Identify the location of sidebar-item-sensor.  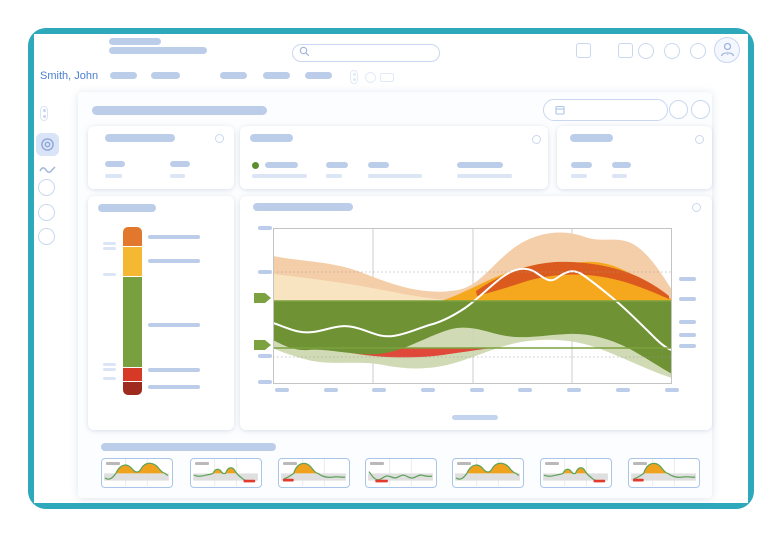
(44, 113).